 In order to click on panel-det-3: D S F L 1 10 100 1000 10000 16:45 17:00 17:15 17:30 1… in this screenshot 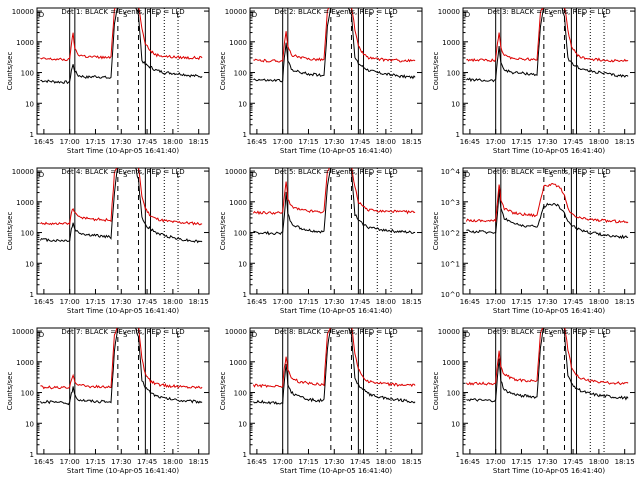, I will do `click(534, 81)`.